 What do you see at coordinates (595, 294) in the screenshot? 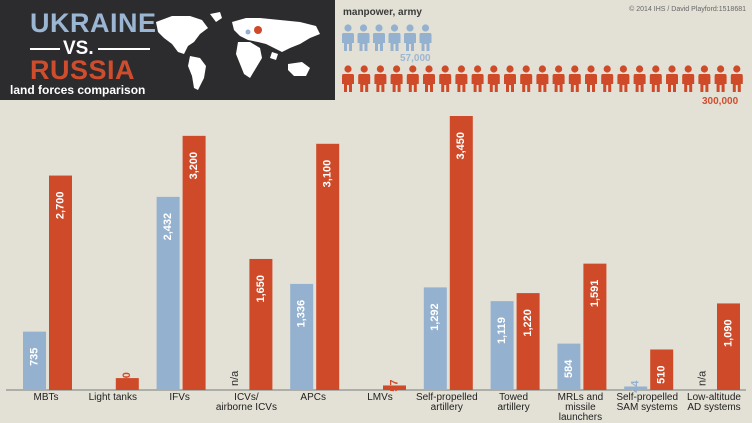
I see `bar-value-label: 1,591` at bounding box center [595, 294].